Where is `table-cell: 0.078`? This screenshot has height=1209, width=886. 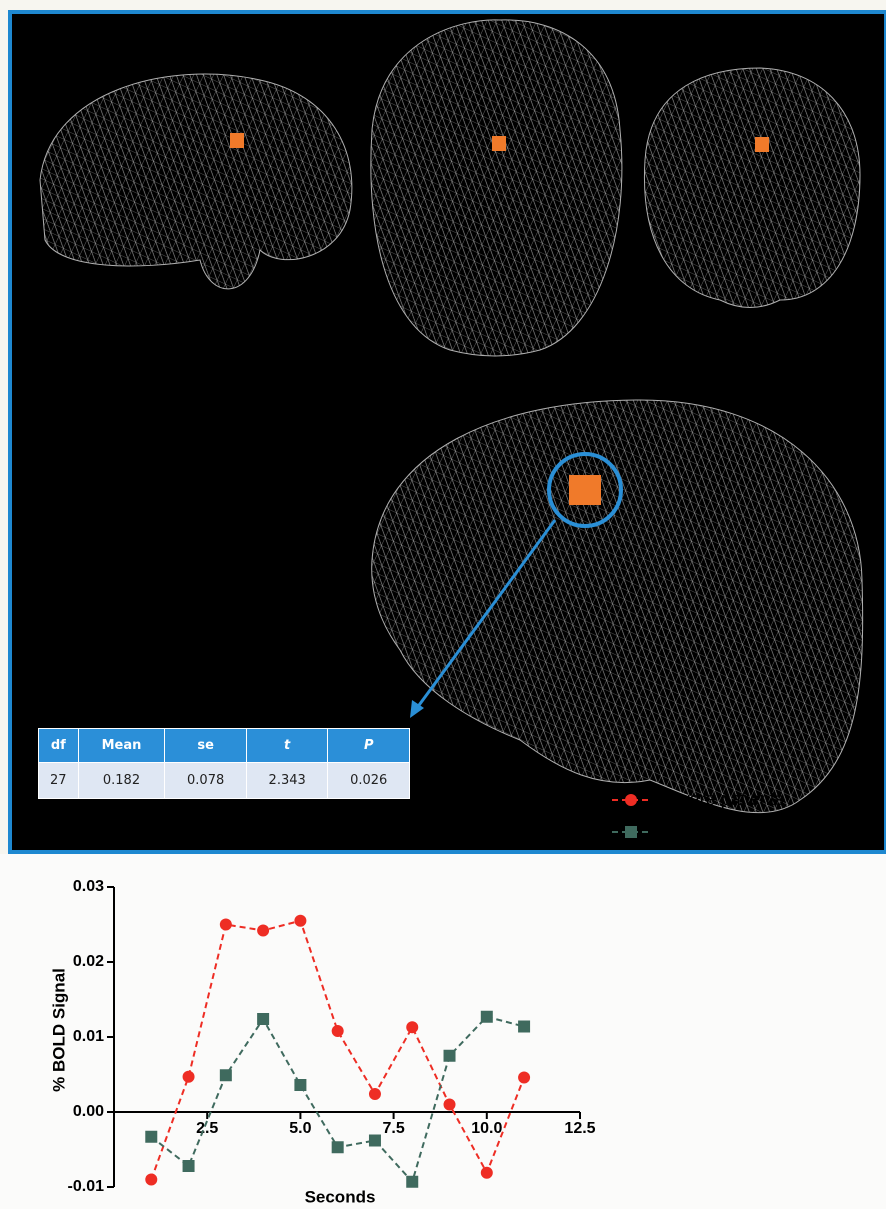 table-cell: 0.078 is located at coordinates (205, 780).